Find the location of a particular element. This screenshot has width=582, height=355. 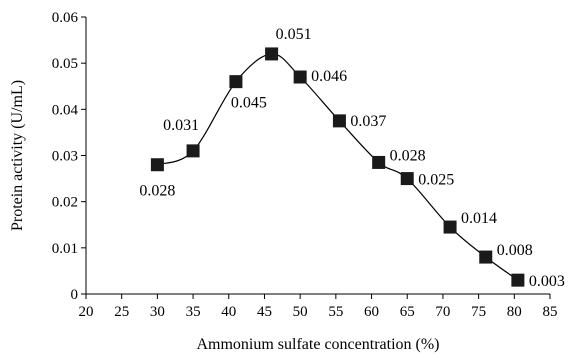

x-tick-label: 35 is located at coordinates (193, 312).